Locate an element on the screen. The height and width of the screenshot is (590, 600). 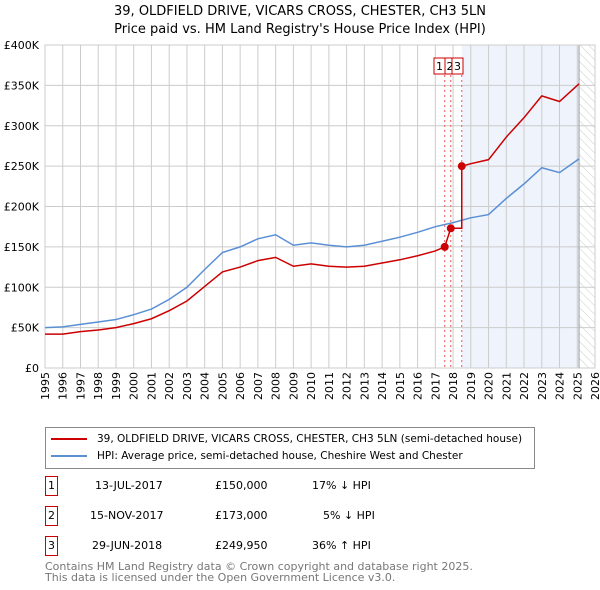
x-tick-label: 2003 is located at coordinates (187, 386).